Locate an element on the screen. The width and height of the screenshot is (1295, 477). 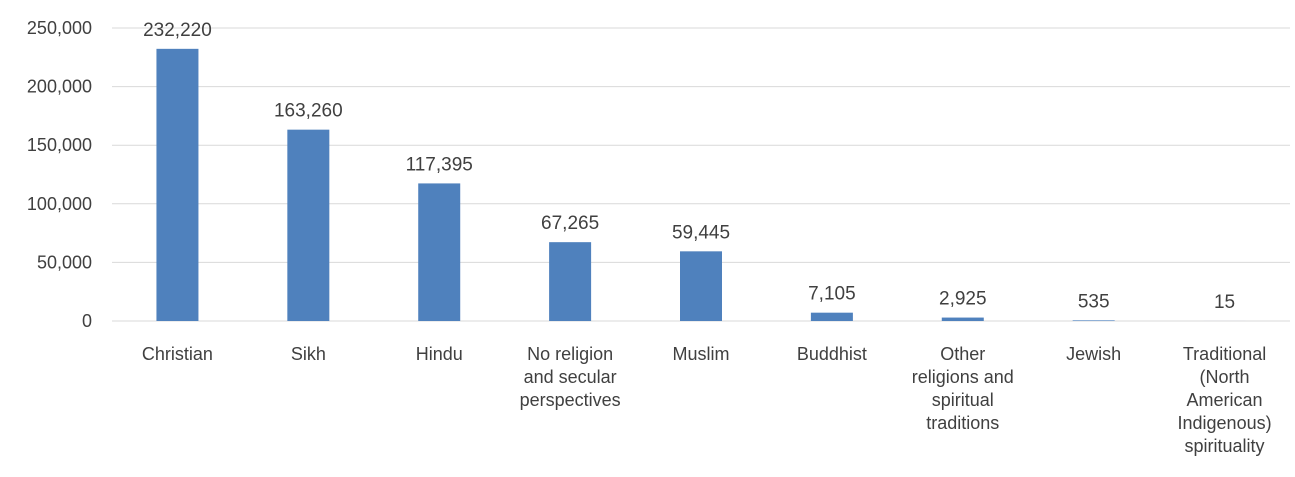
x-category-label-line: Sikh is located at coordinates (308, 354).